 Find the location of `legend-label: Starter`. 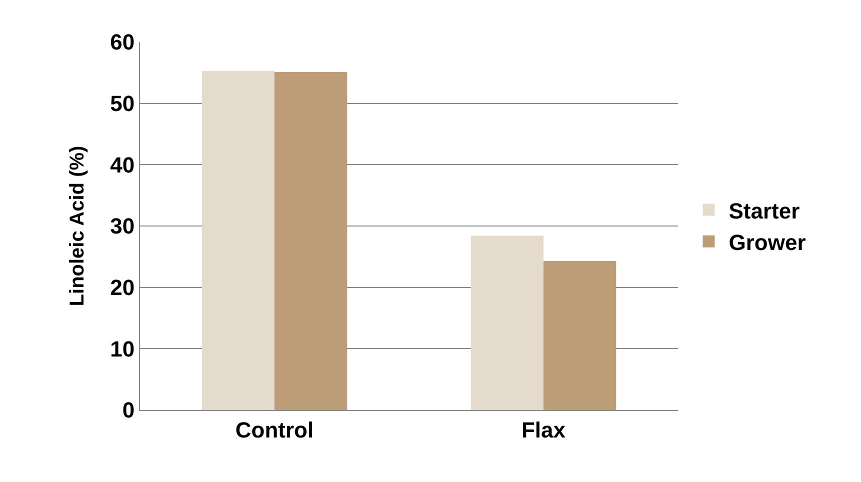

legend-label: Starter is located at coordinates (764, 211).